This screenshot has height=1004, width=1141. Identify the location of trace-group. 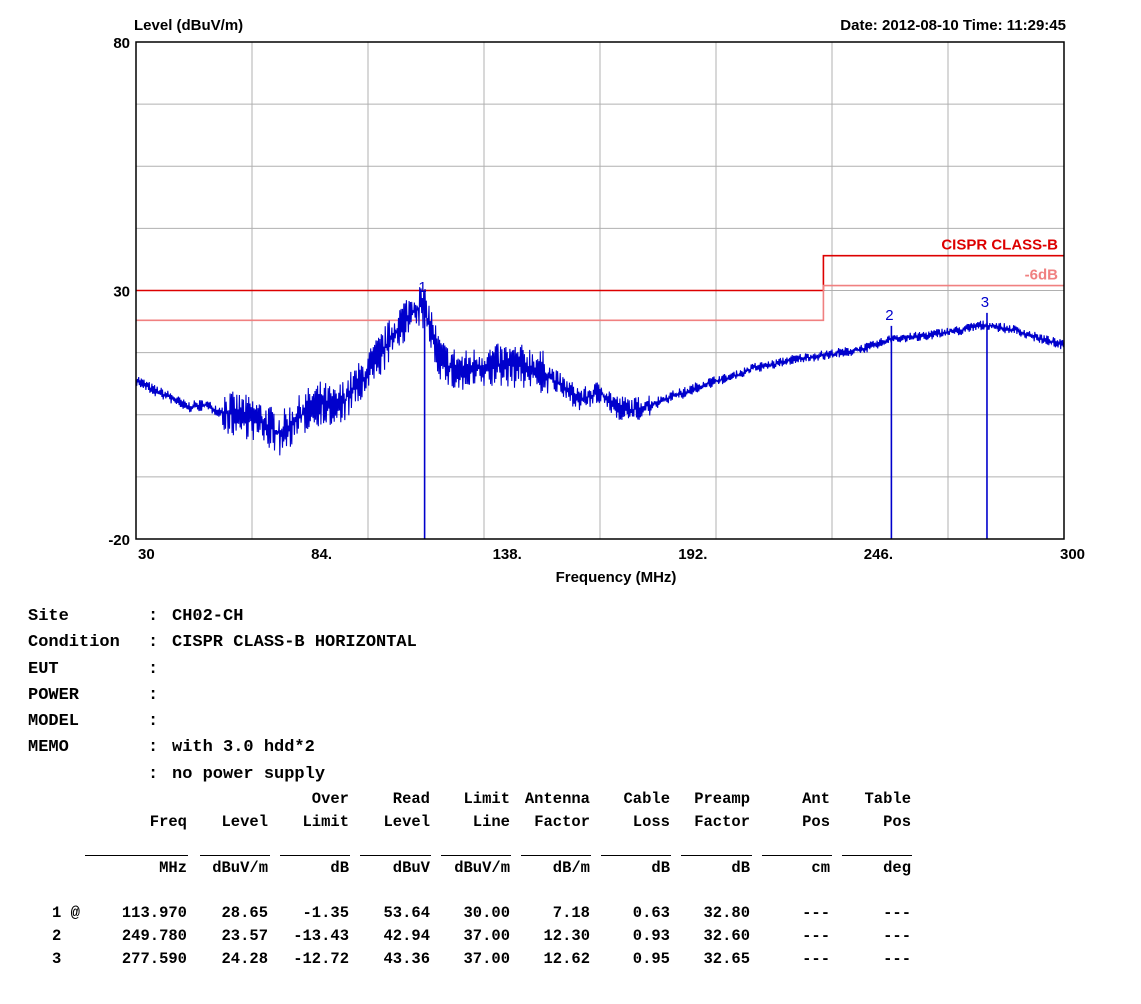
(600, 371).